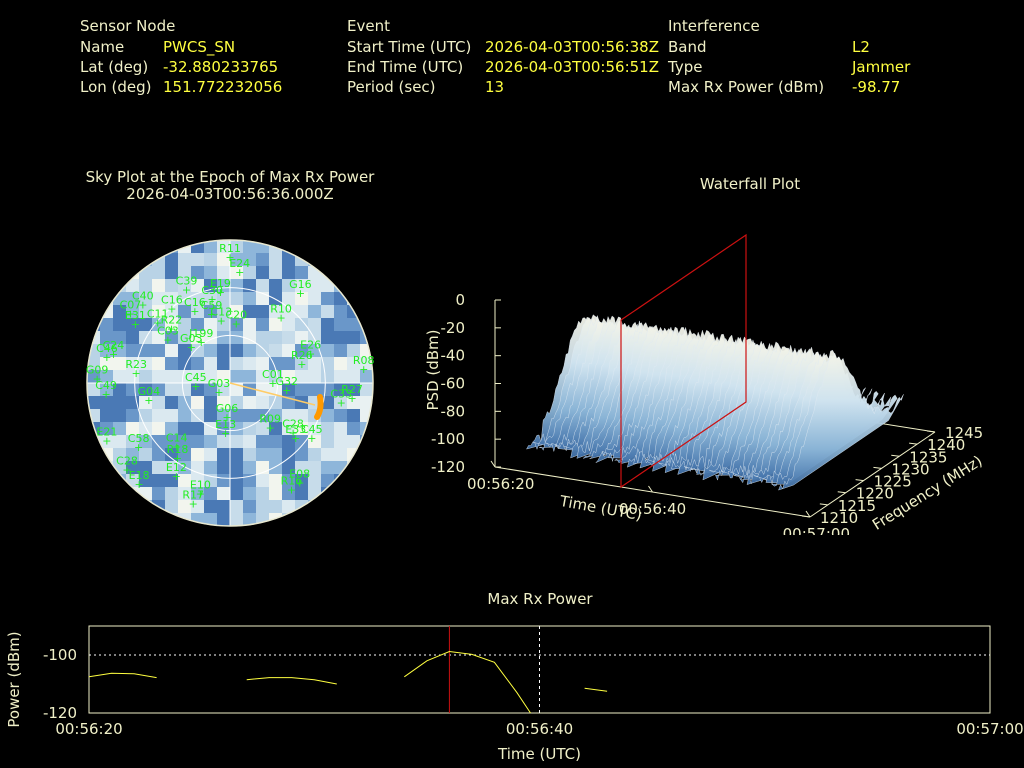 This screenshot has width=1024, height=768. Describe the element at coordinates (172, 324) in the screenshot. I see `satellite-r22: +R22` at that location.